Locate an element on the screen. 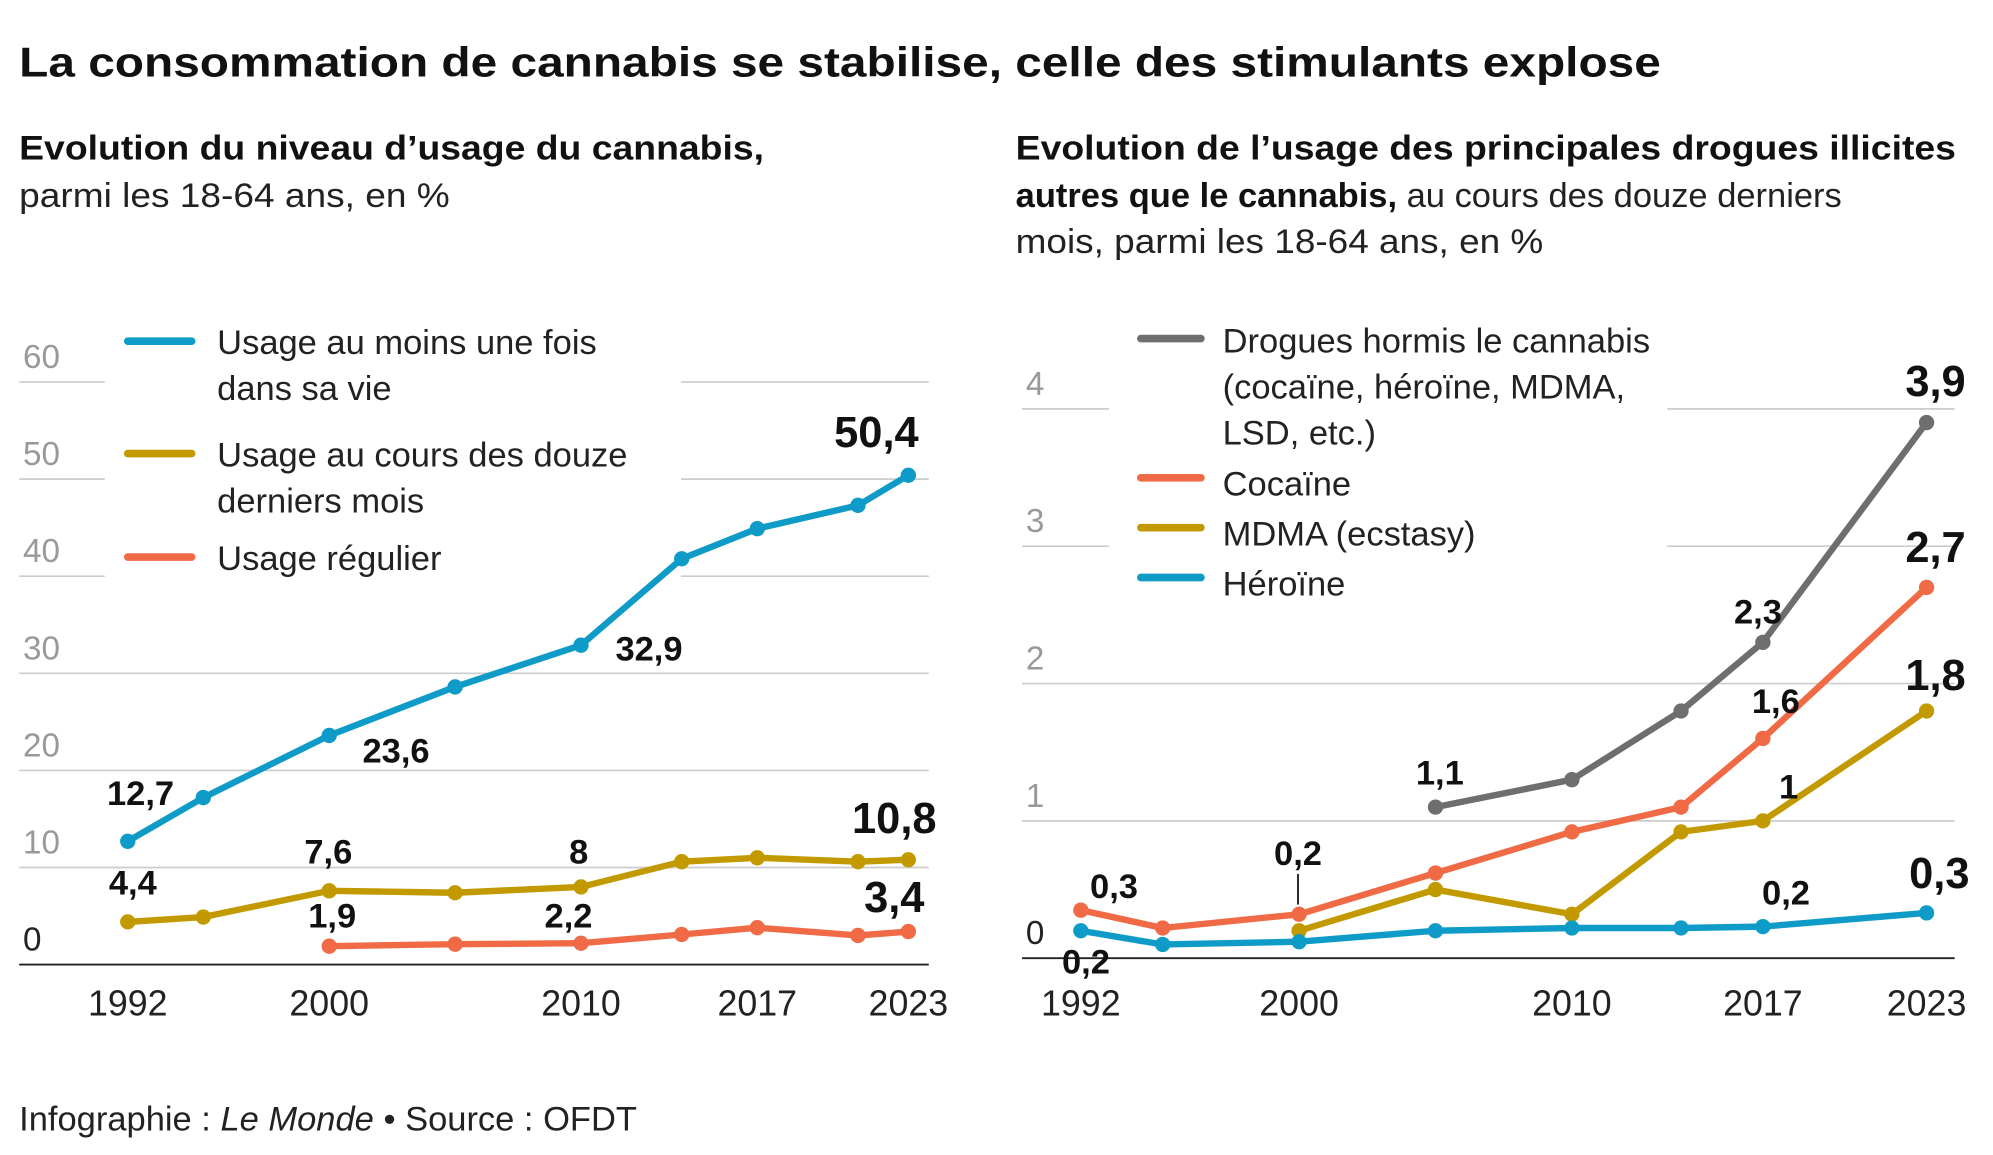  legend-label: Usage au cours des douze is located at coordinates (422, 455).